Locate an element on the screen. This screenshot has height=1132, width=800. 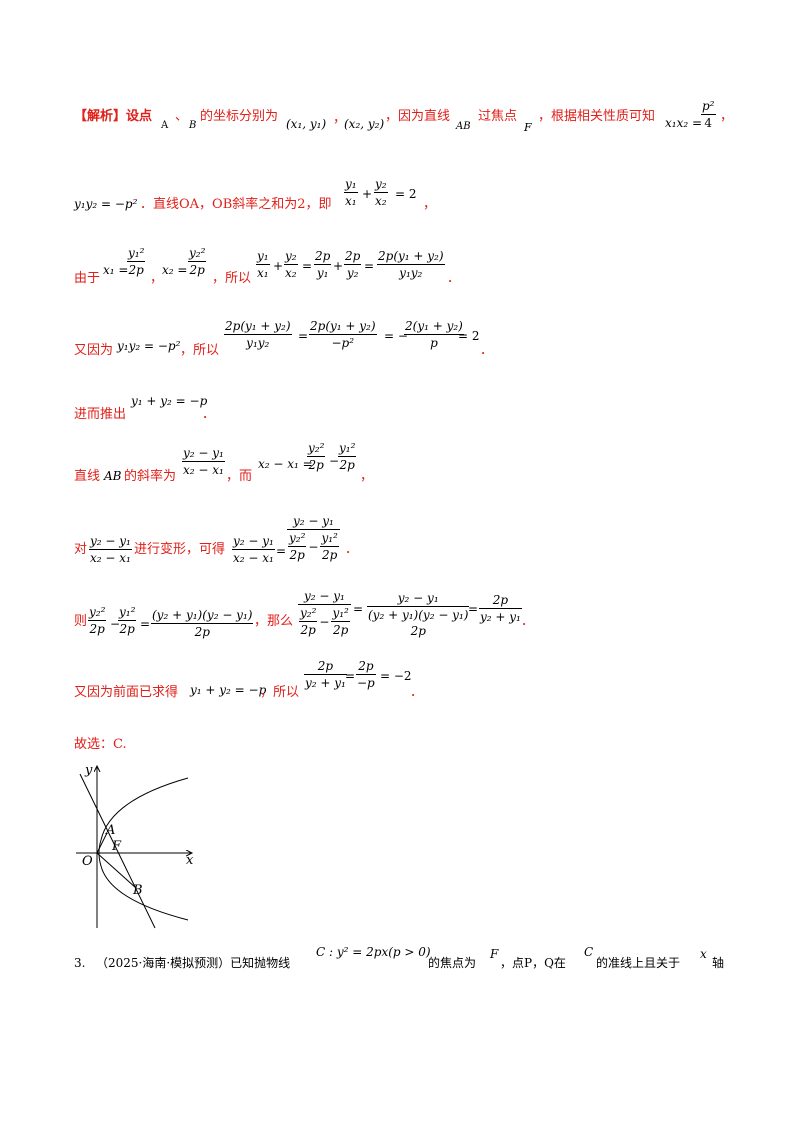
found-text: 又因为前面已求得 is located at coordinates (126, 692).